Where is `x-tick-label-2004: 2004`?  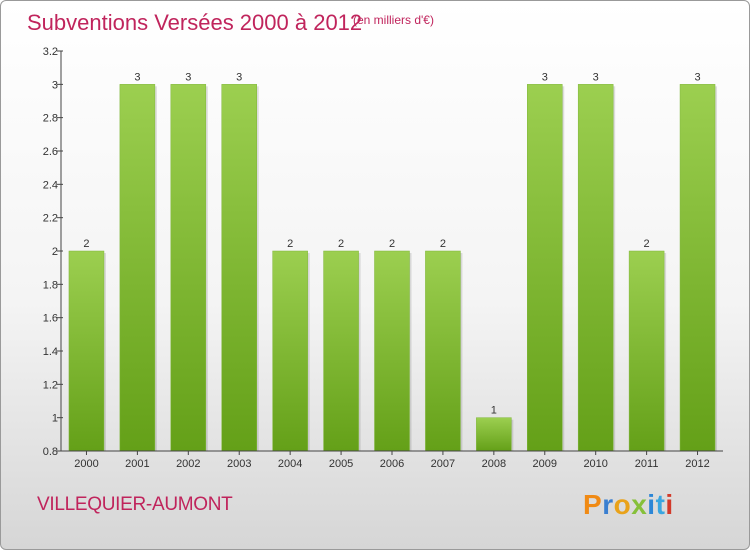 x-tick-label-2004: 2004 is located at coordinates (290, 464).